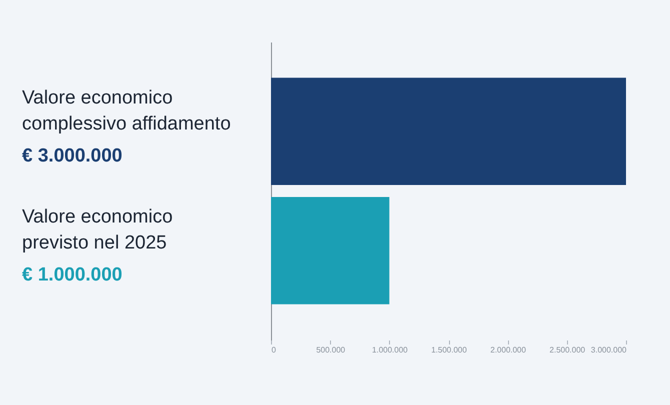  I want to click on data-label: € 3.000.000, so click(72, 155).